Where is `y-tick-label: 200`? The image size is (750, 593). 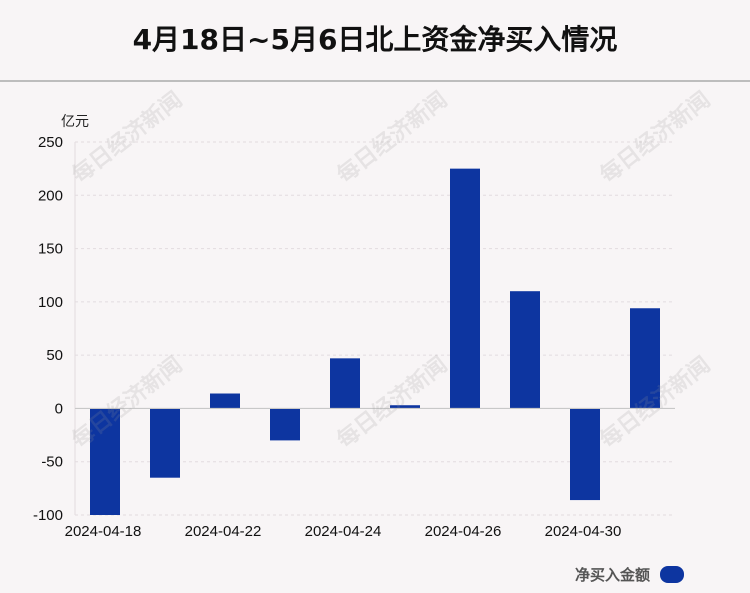 y-tick-label: 200 is located at coordinates (50, 195).